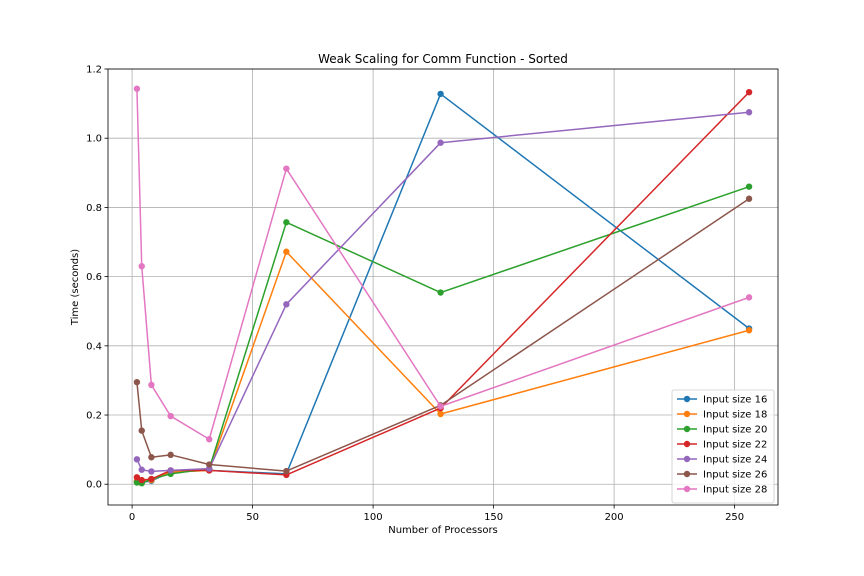 The height and width of the screenshot is (576, 864). I want to click on legend-label: Input size 22, so click(735, 445).